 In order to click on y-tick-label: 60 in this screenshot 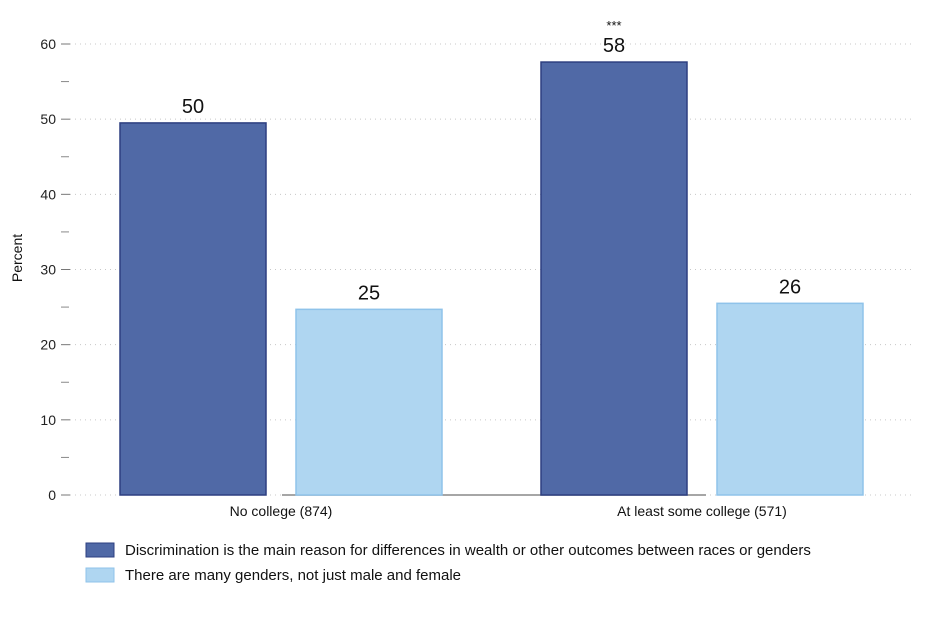, I will do `click(48, 44)`.